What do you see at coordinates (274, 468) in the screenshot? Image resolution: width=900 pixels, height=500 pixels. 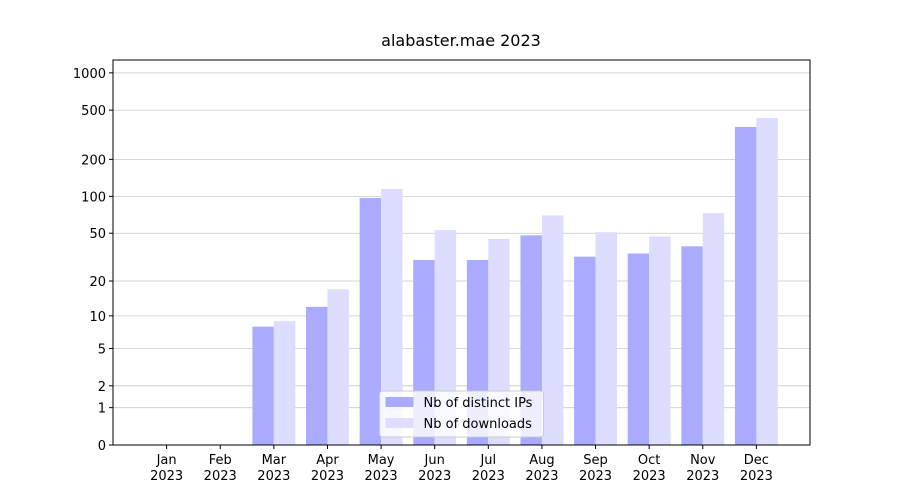 I see `x-tick-label: Mar 2023` at bounding box center [274, 468].